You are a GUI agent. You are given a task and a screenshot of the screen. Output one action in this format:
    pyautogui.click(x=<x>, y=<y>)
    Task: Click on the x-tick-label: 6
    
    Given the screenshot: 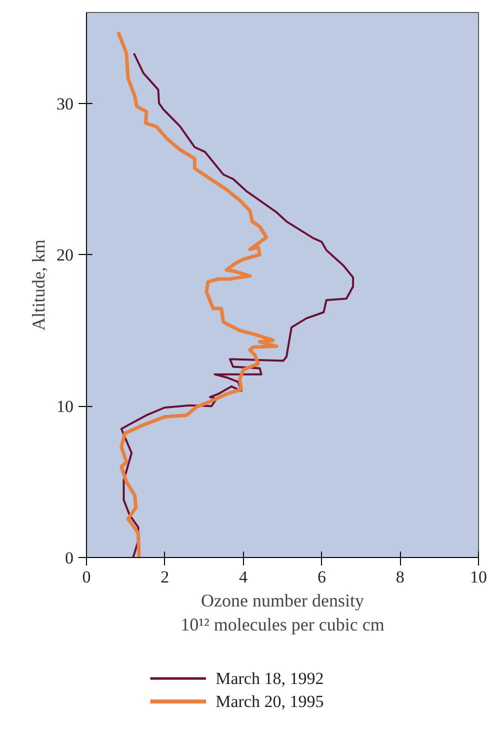 What is the action you would take?
    pyautogui.click(x=321, y=577)
    